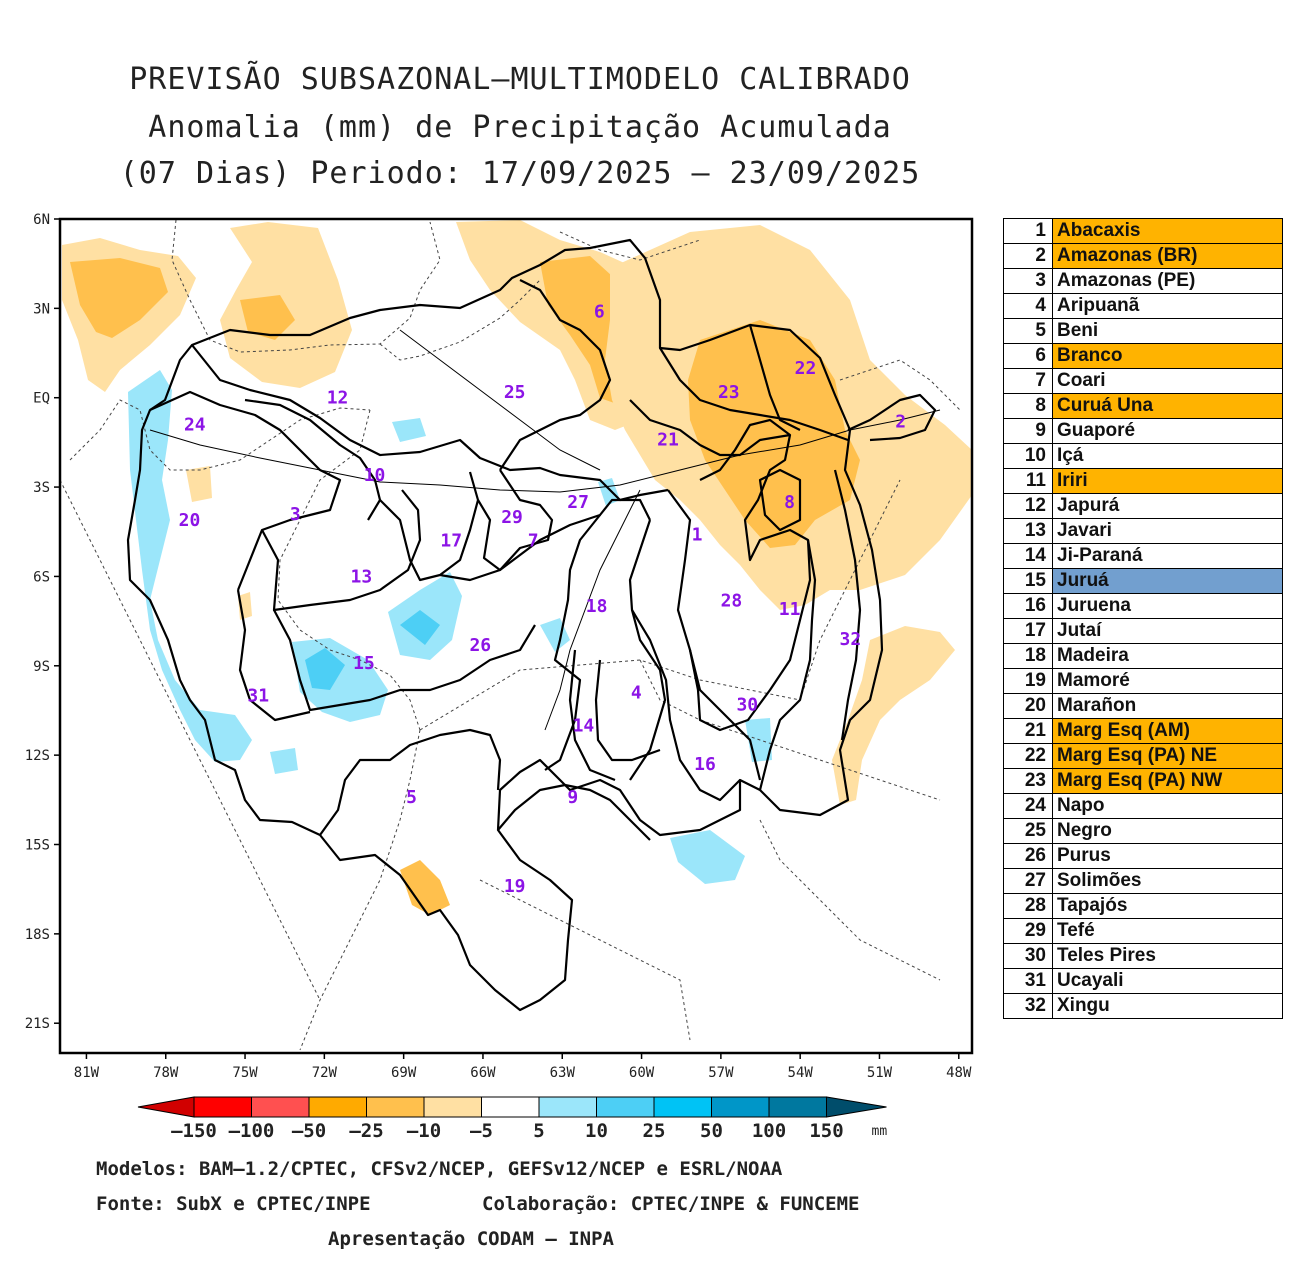 Image resolution: width=1304 pixels, height=1266 pixels. I want to click on legend-number: 18, so click(1028, 656).